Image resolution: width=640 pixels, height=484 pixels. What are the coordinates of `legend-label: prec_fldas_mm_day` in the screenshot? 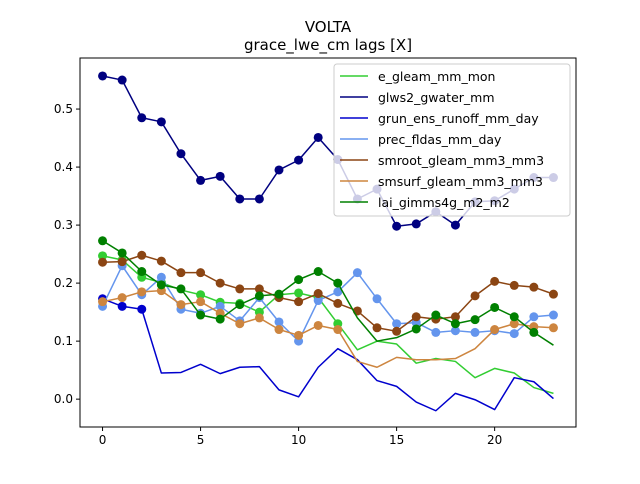 It's located at (440, 139).